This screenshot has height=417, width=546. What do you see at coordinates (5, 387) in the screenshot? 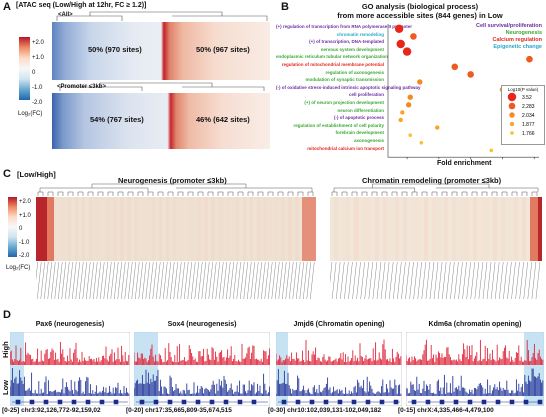
I see `low-label: Low` at bounding box center [5, 387].